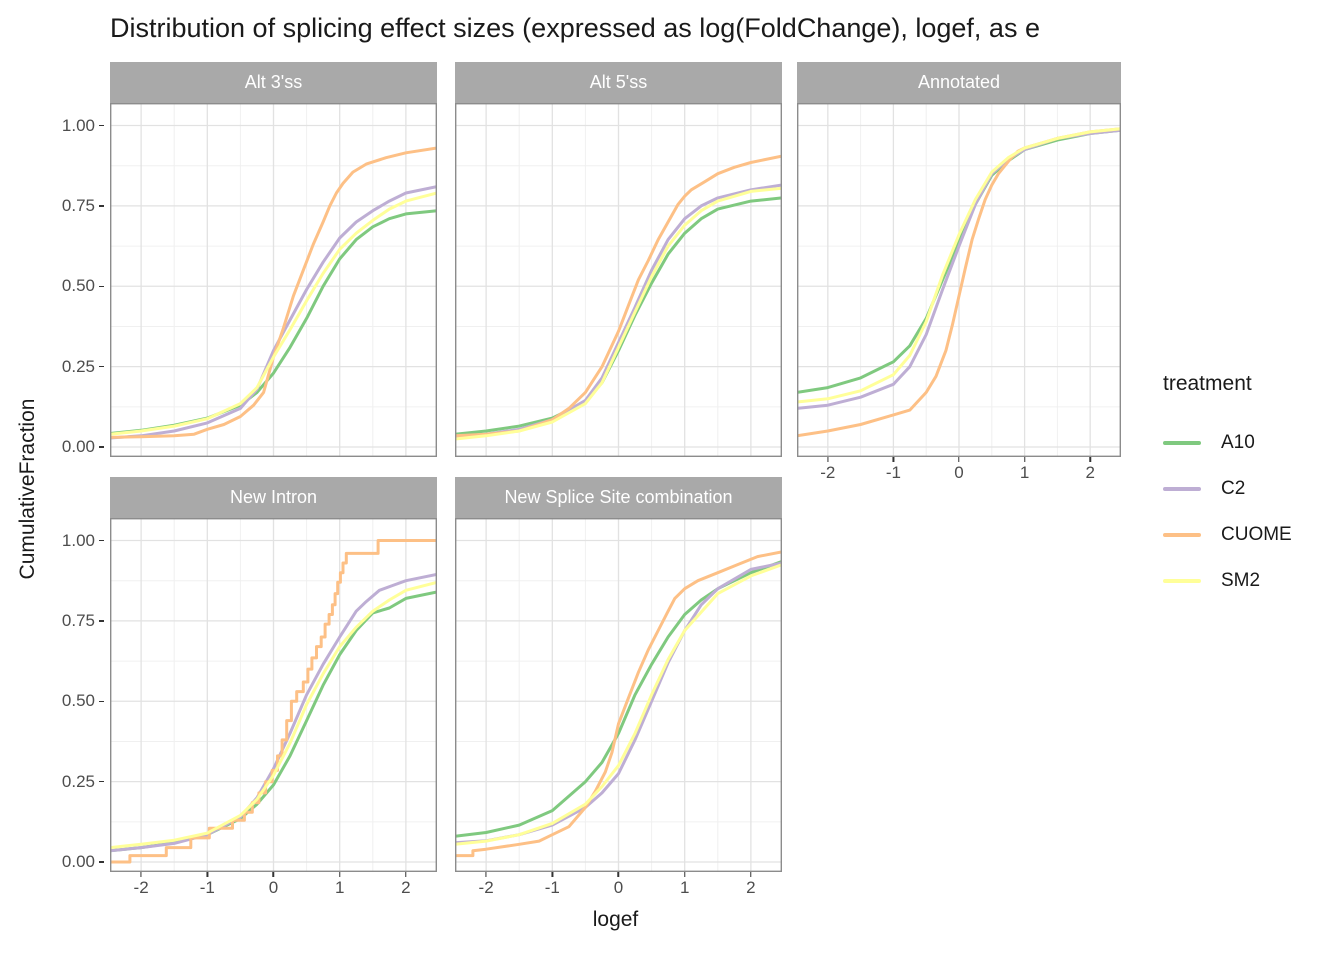 This screenshot has height=960, width=1344. I want to click on panel-new-intron, so click(273, 695).